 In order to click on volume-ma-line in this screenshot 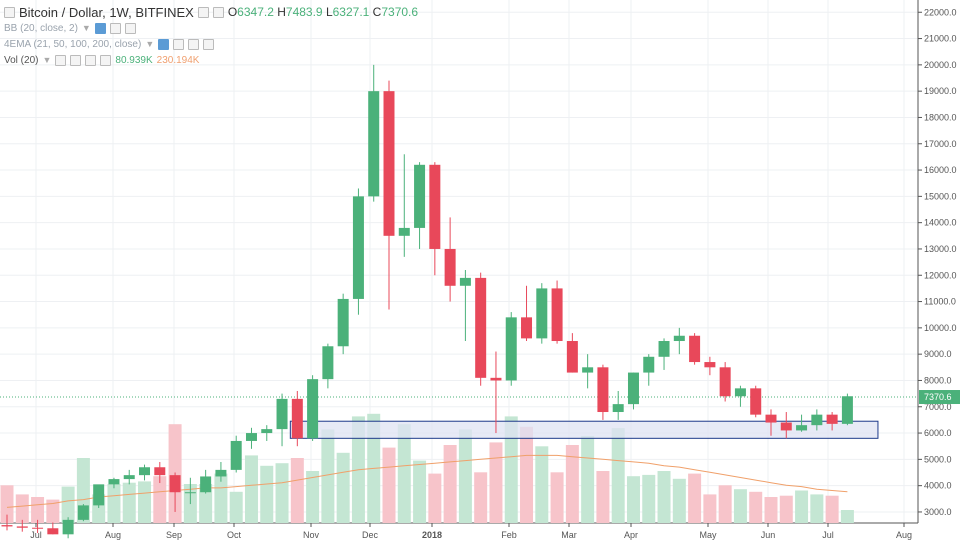, I will do `click(427, 481)`.